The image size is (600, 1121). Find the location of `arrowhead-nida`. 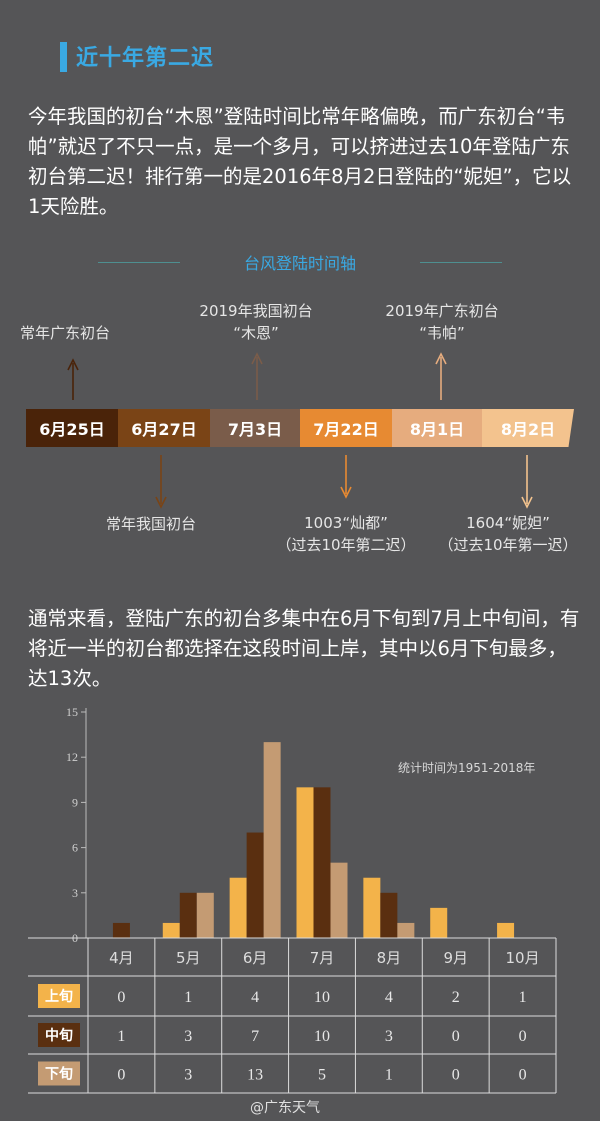

arrowhead-nida is located at coordinates (527, 502).